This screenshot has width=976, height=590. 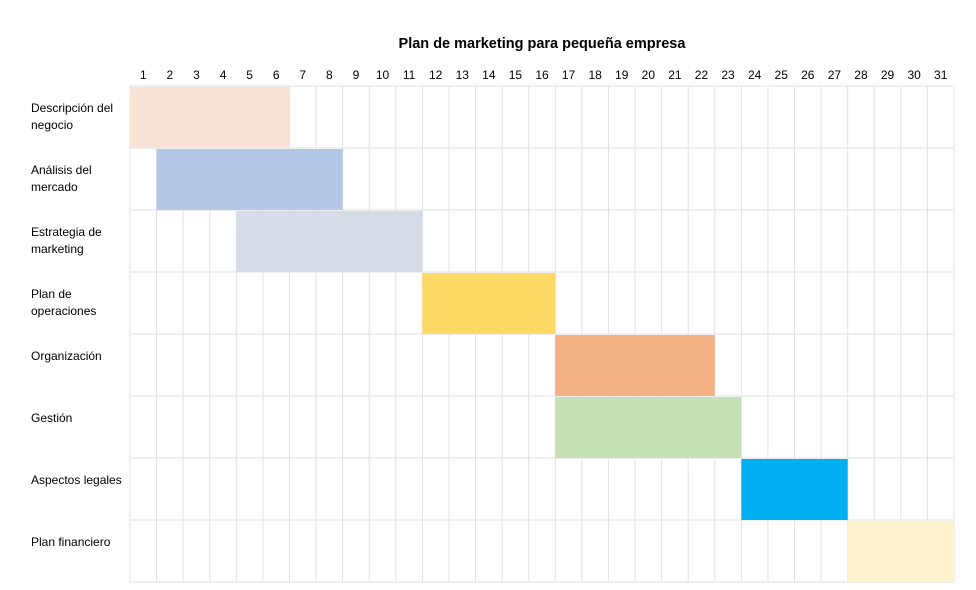 I want to click on day-label-13: 13, so click(x=463, y=75).